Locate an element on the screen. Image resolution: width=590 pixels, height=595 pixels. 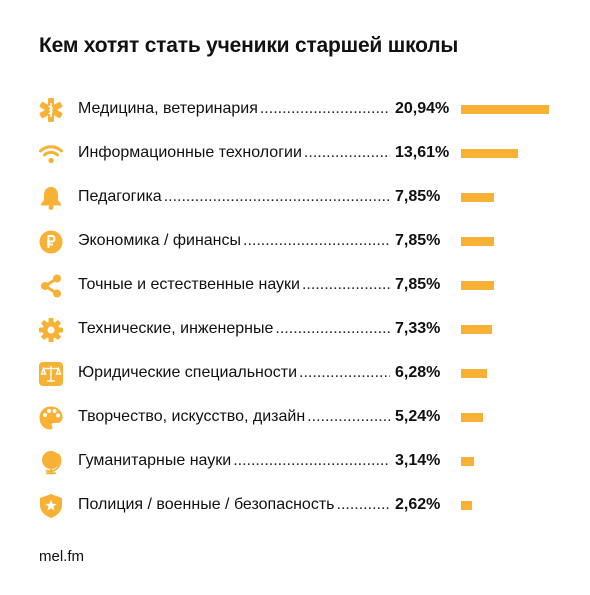
value-label: 13,61% is located at coordinates (422, 152).